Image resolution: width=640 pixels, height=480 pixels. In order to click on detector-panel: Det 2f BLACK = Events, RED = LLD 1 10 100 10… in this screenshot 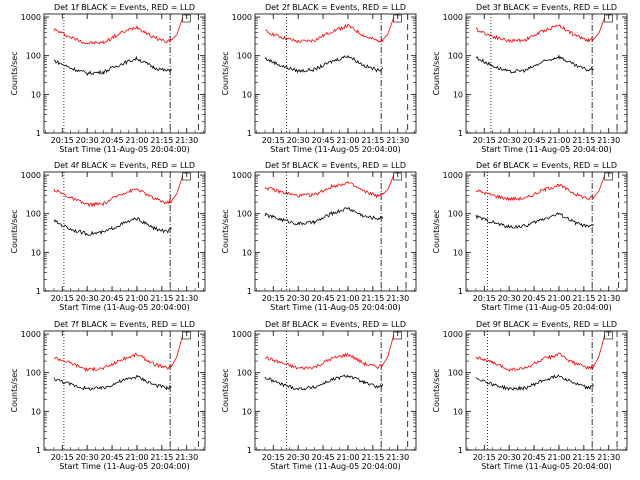, I will do `click(319, 78)`.